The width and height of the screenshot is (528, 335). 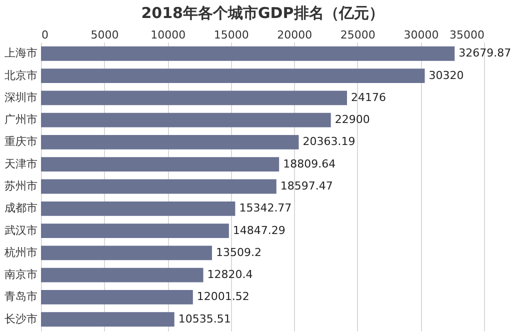 I want to click on y-tick-label: 杭州市, so click(x=21, y=252).